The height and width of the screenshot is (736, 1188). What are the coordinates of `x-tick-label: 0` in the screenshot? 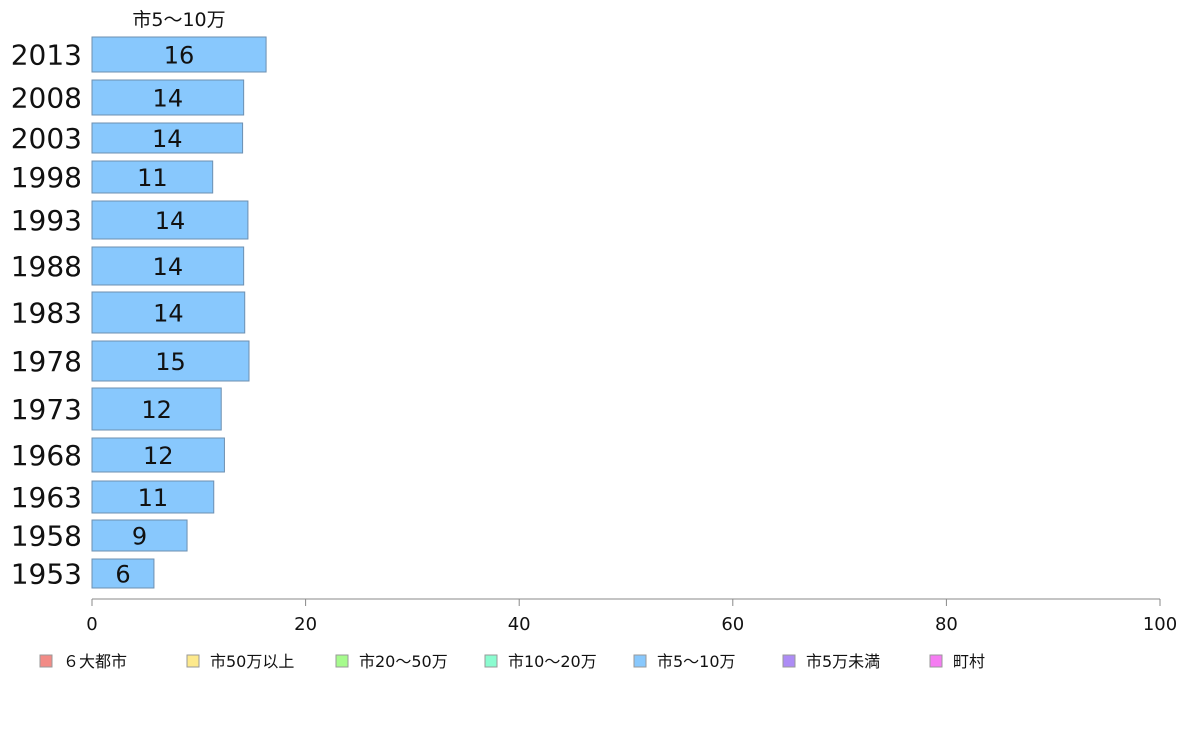 It's located at (91, 624).